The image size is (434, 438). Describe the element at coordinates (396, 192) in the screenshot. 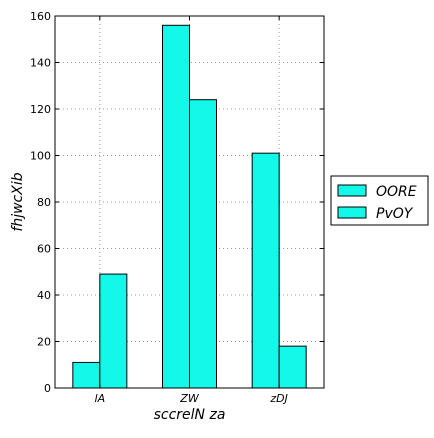

I see `legend-label-oore: OORE` at that location.